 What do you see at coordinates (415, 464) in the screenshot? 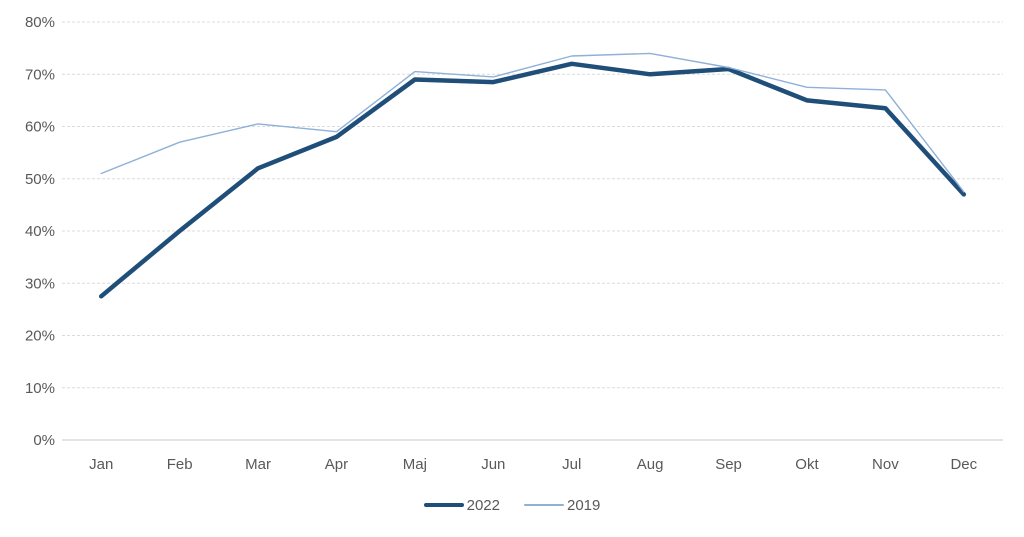
I see `x-tick-label: Maj` at bounding box center [415, 464].